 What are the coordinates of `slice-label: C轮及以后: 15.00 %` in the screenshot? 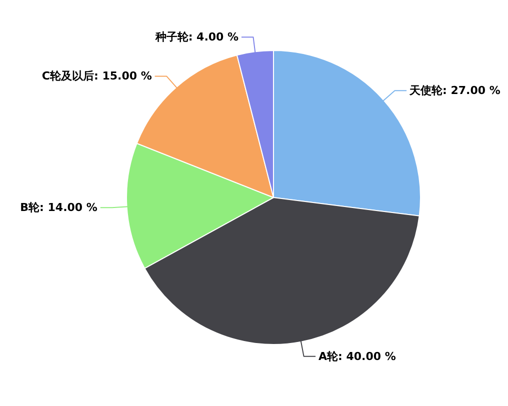 It's located at (97, 76).